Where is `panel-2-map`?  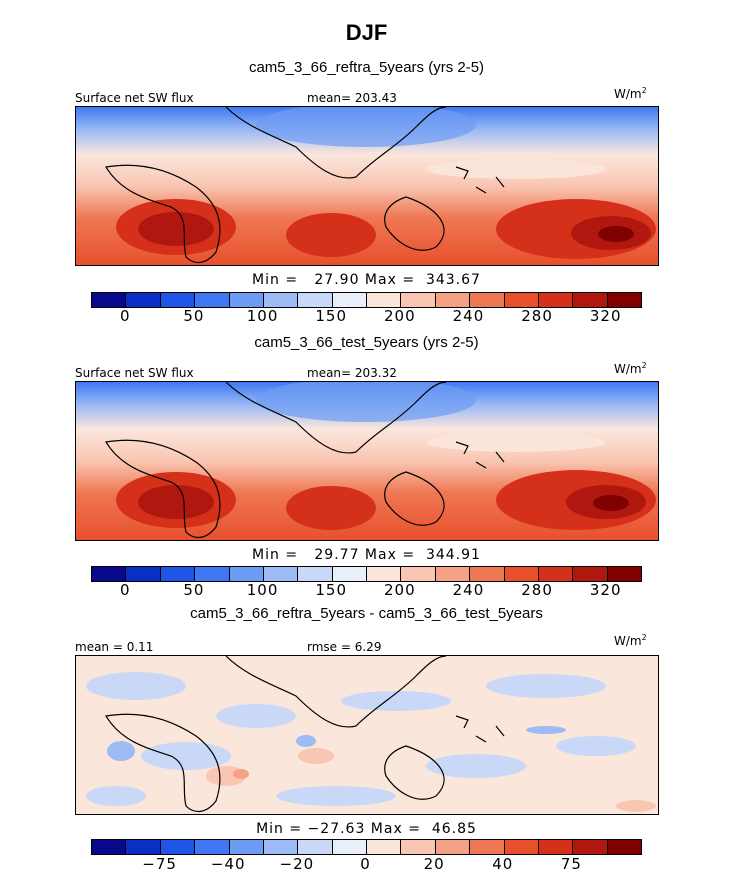
panel-2-map is located at coordinates (367, 461).